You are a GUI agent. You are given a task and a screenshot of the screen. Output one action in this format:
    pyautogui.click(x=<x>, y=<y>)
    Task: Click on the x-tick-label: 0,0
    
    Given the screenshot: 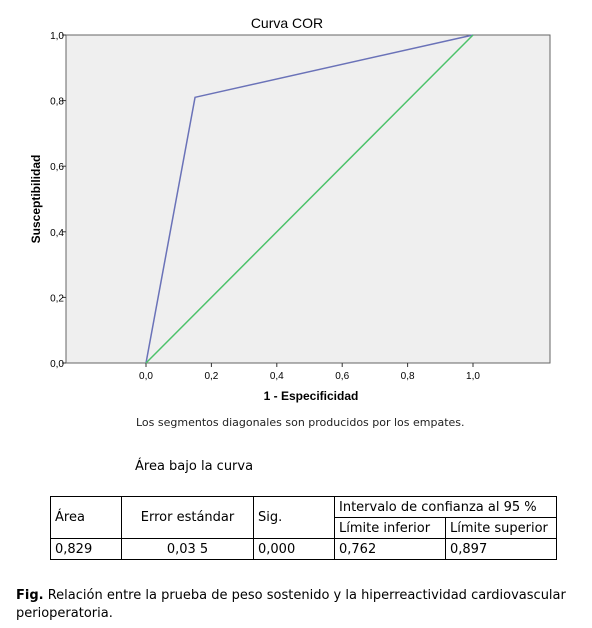 What is the action you would take?
    pyautogui.click(x=146, y=376)
    